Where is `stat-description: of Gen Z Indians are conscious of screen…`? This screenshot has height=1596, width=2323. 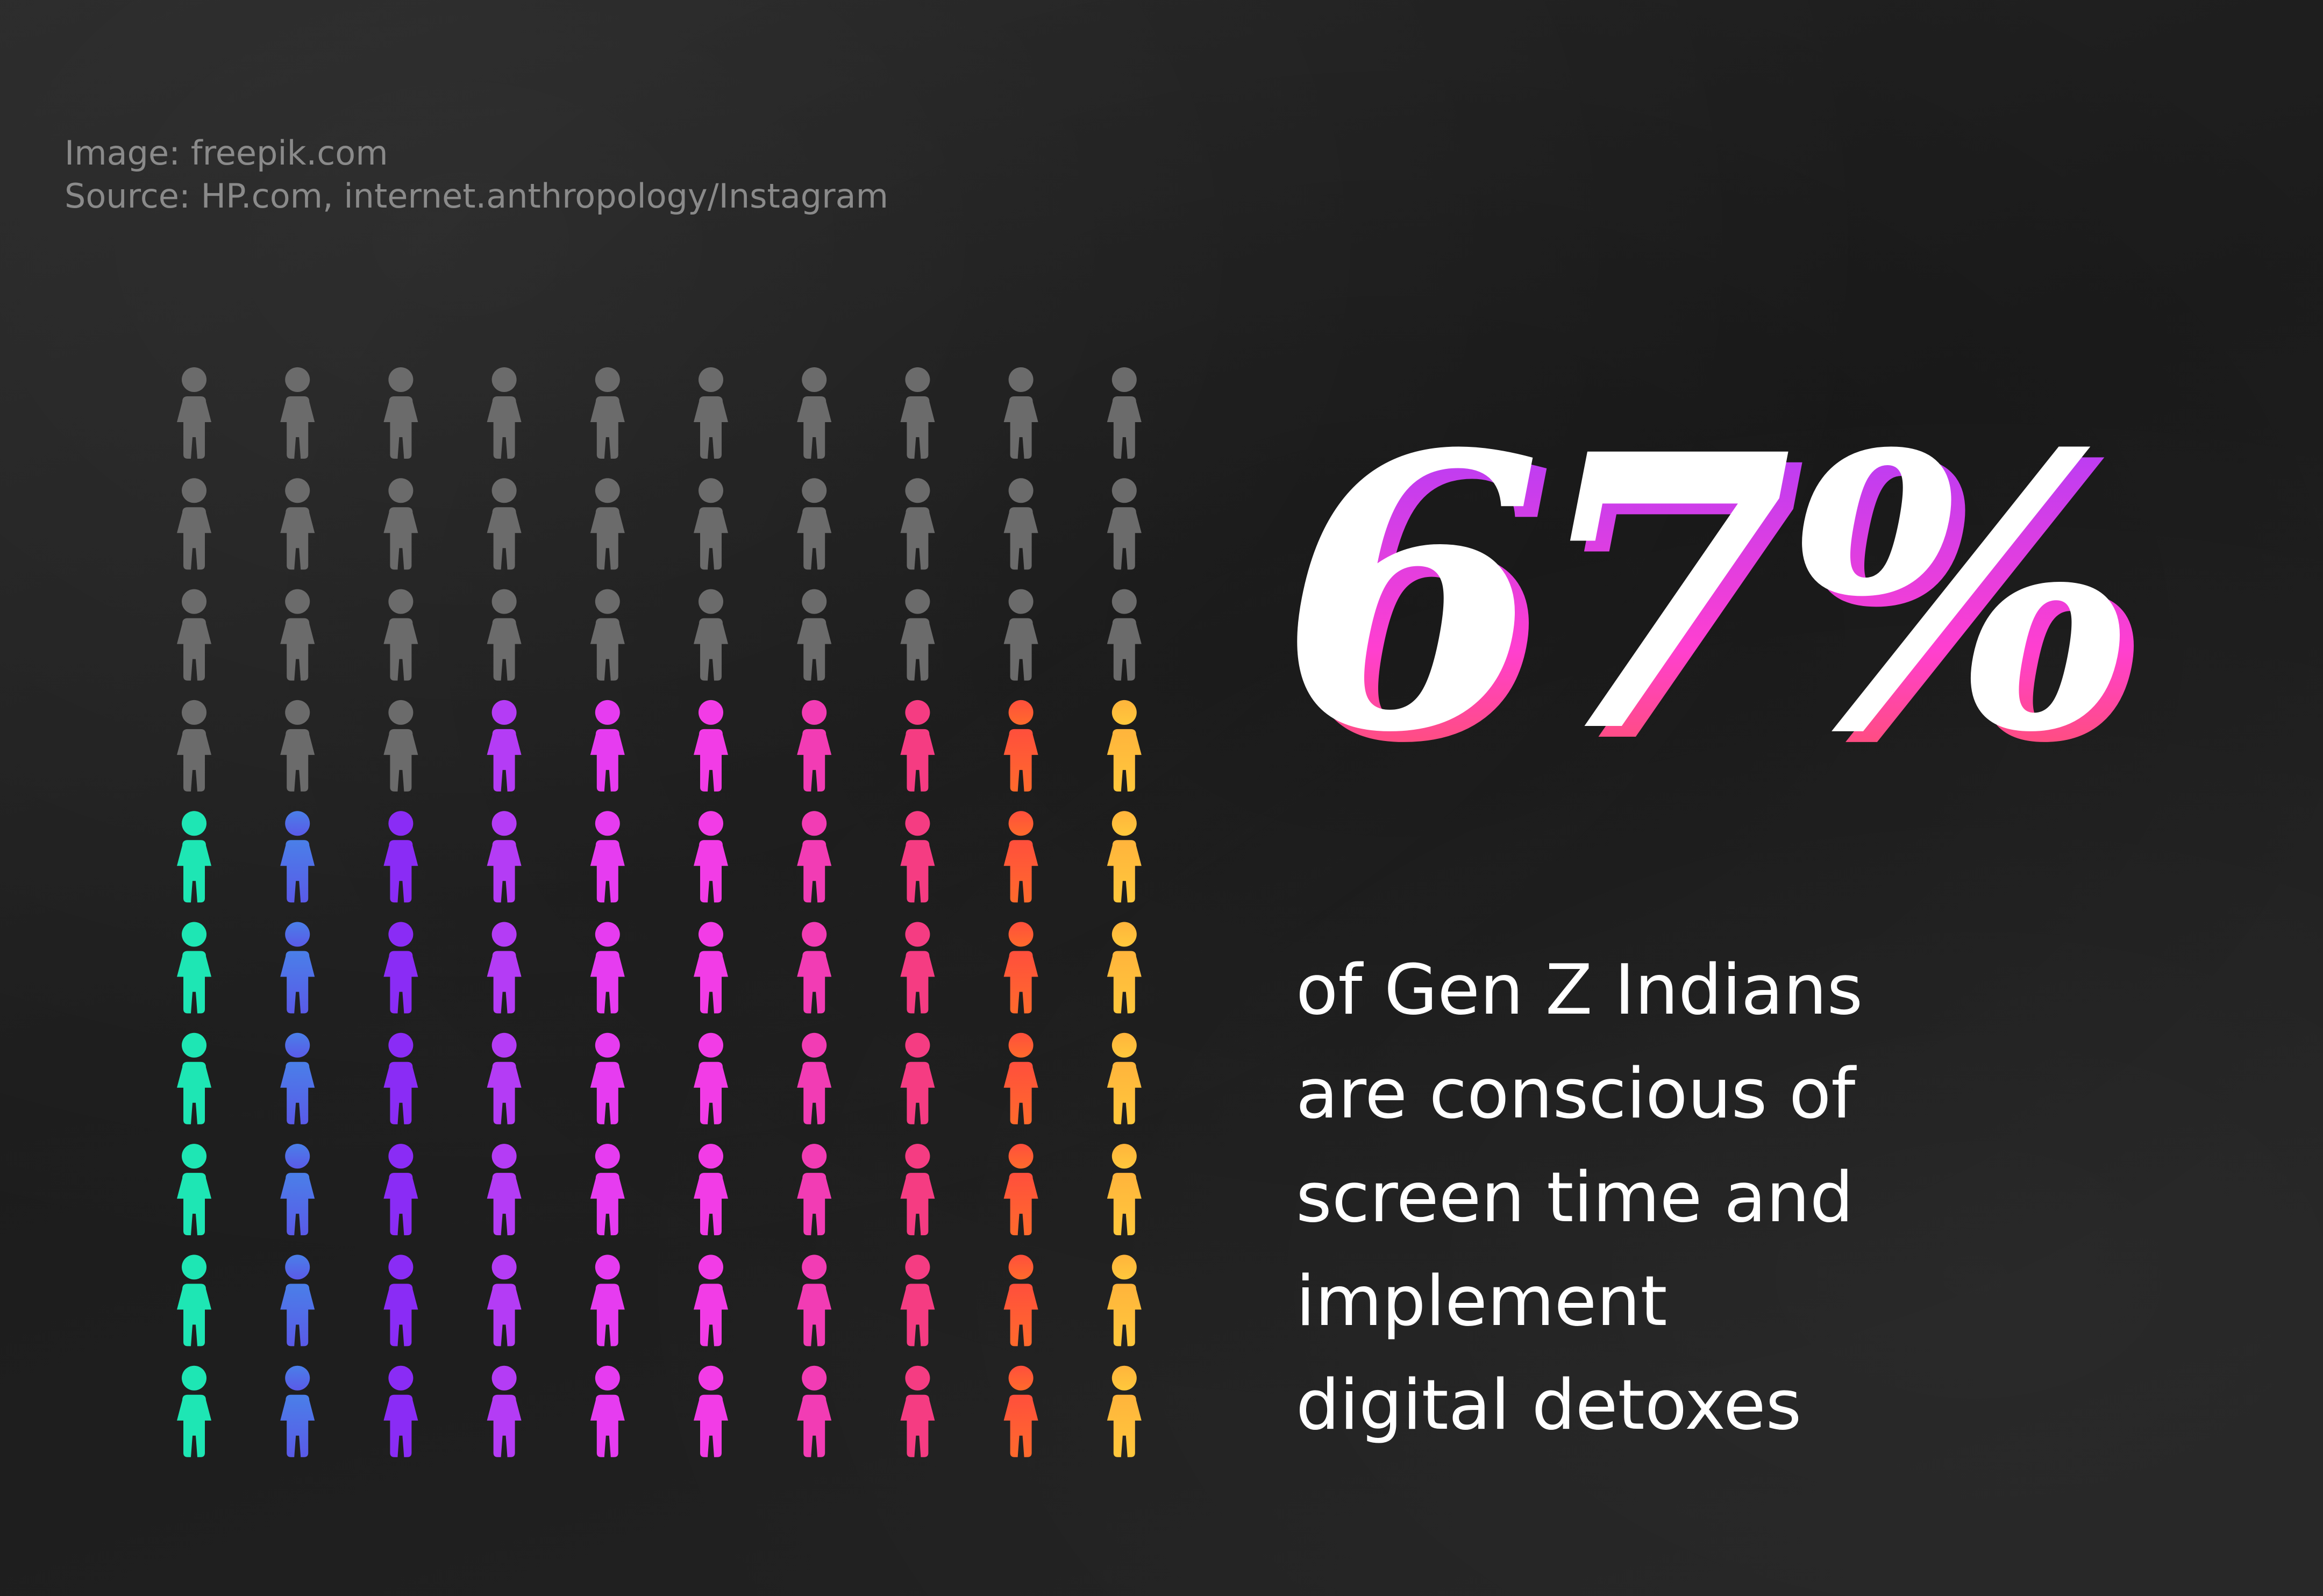 stat-description: of Gen Z Indians are conscious of screen… is located at coordinates (1753, 1197).